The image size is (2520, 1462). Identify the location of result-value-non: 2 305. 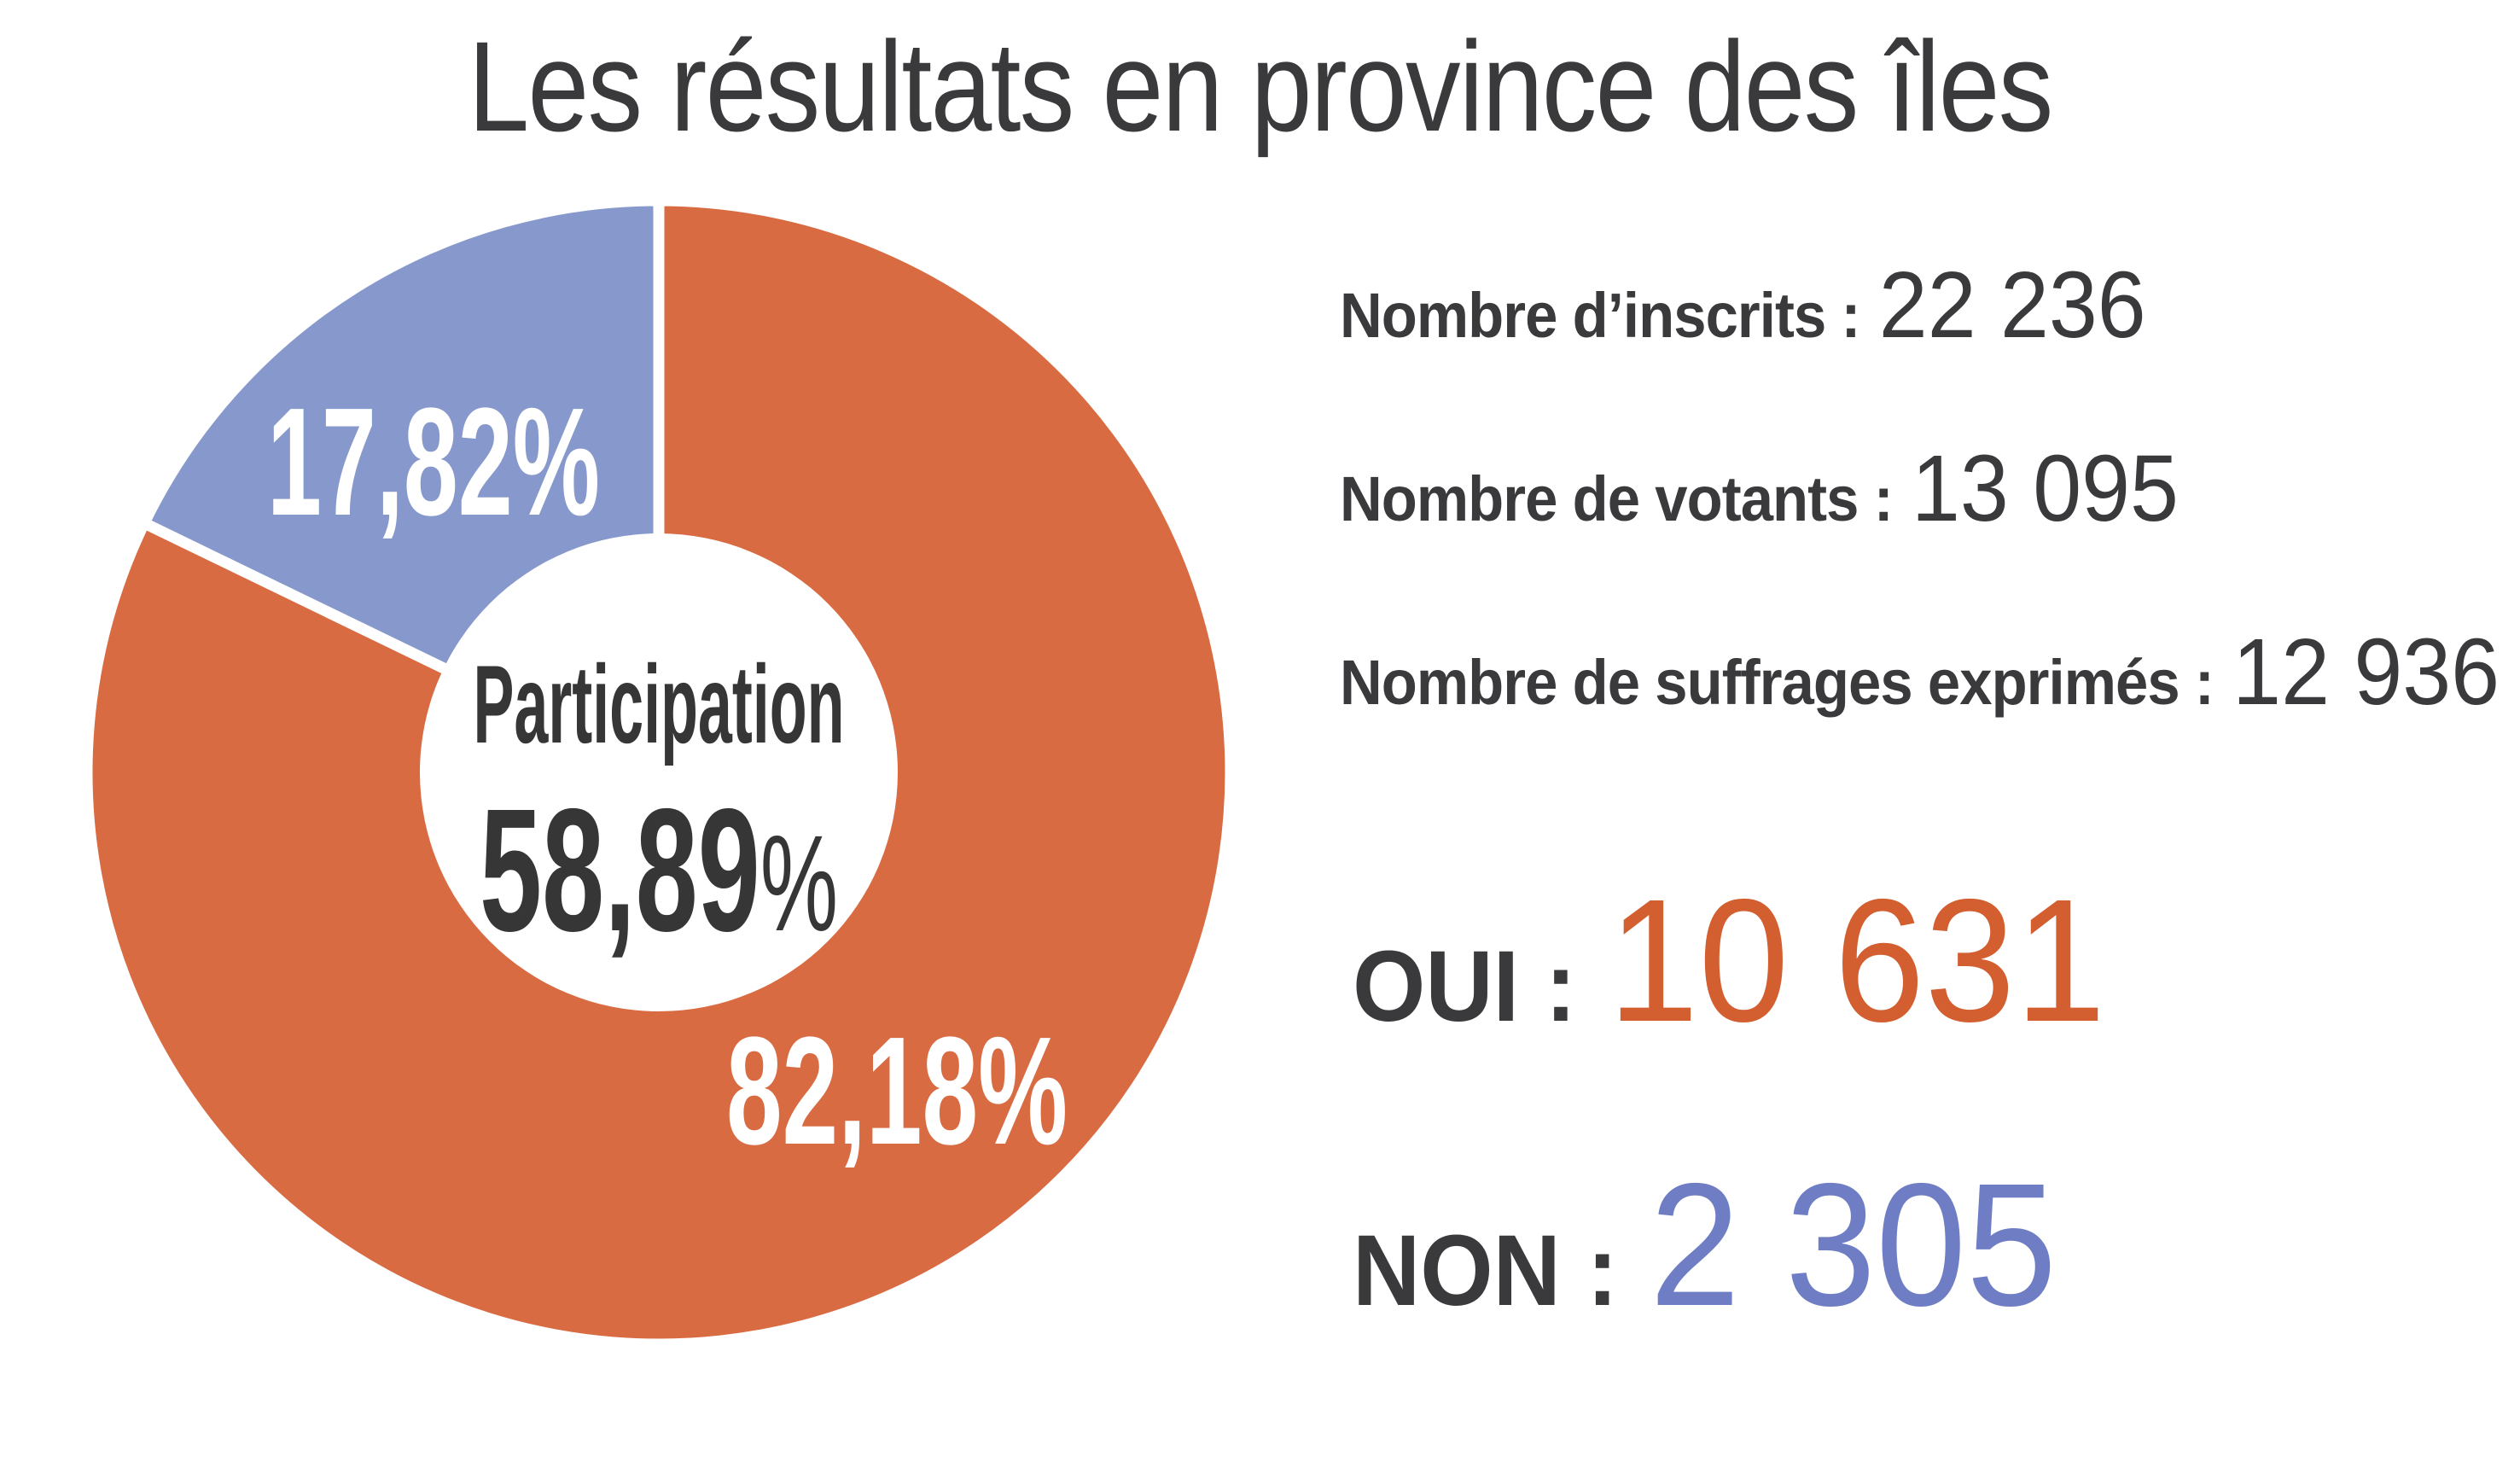
(1854, 1245).